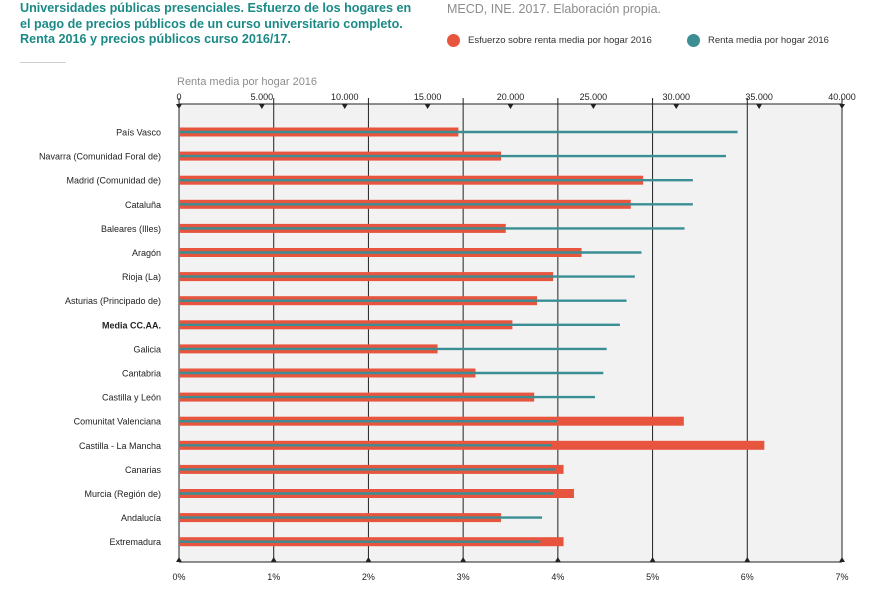 The height and width of the screenshot is (591, 892). I want to click on category-label: Cantabria, so click(141, 374).